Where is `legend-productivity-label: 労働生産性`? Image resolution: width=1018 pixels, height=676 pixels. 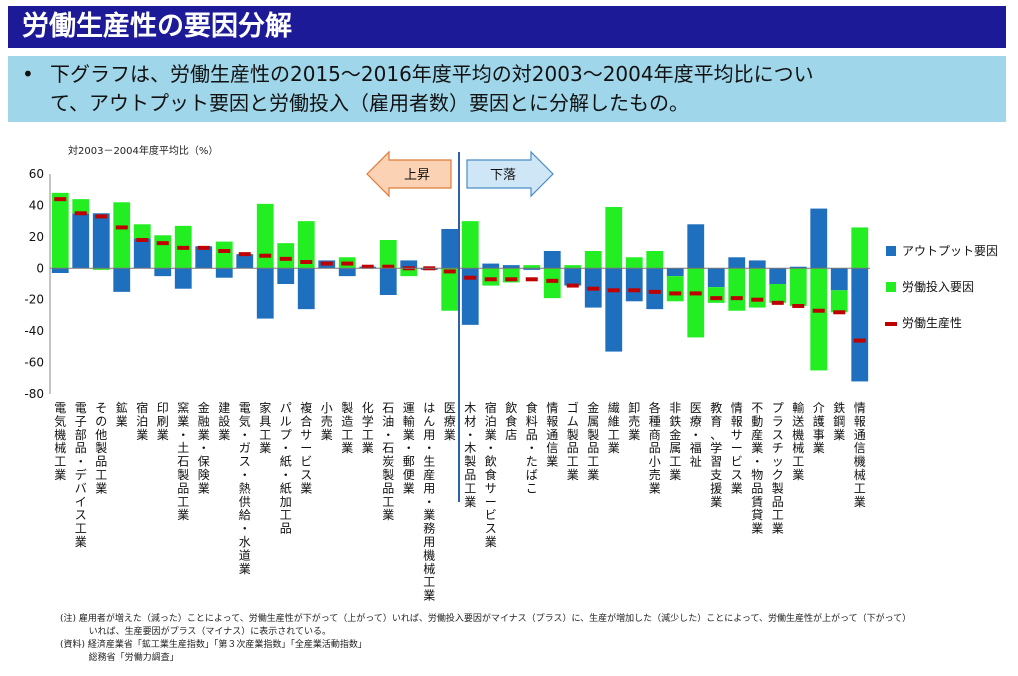
legend-productivity-label: 労働生産性 is located at coordinates (932, 322).